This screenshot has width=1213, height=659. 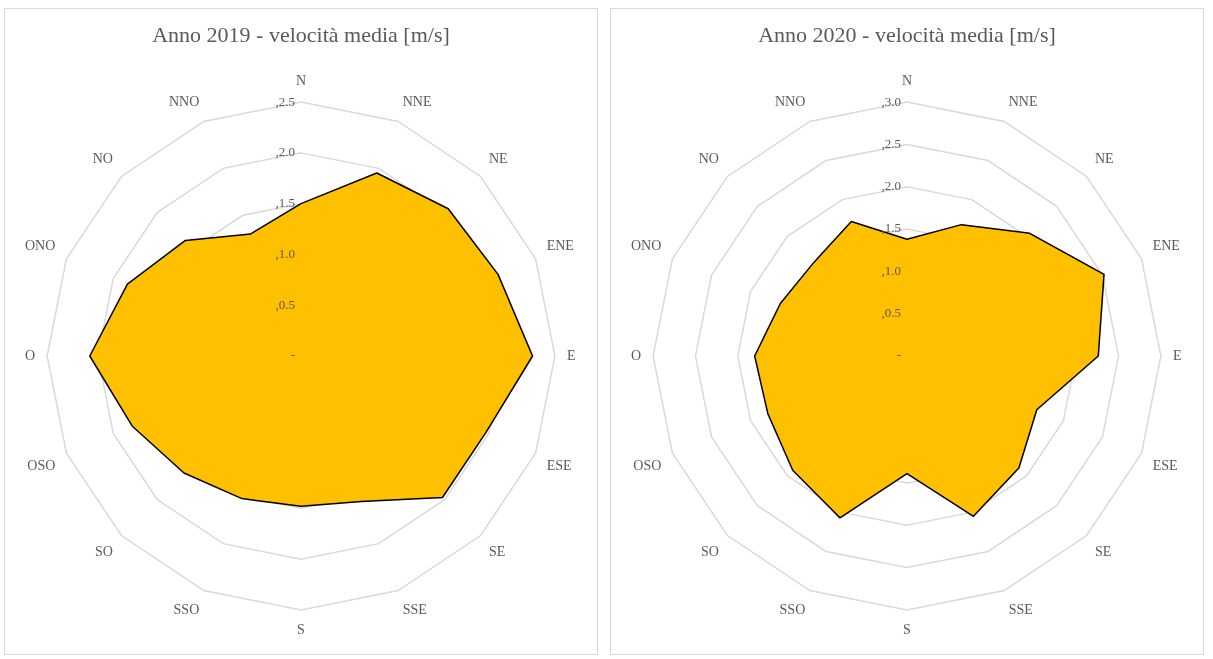 I want to click on y-tick-label: ,3.0, so click(x=891, y=101).